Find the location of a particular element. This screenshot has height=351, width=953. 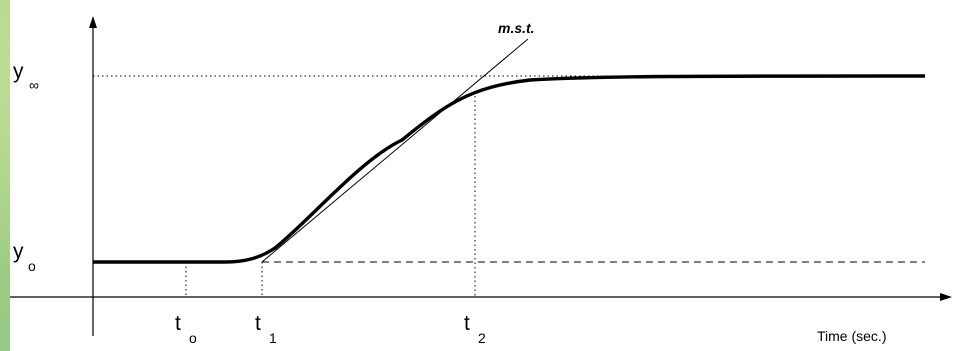

x-axis-arrowhead is located at coordinates (946, 297).